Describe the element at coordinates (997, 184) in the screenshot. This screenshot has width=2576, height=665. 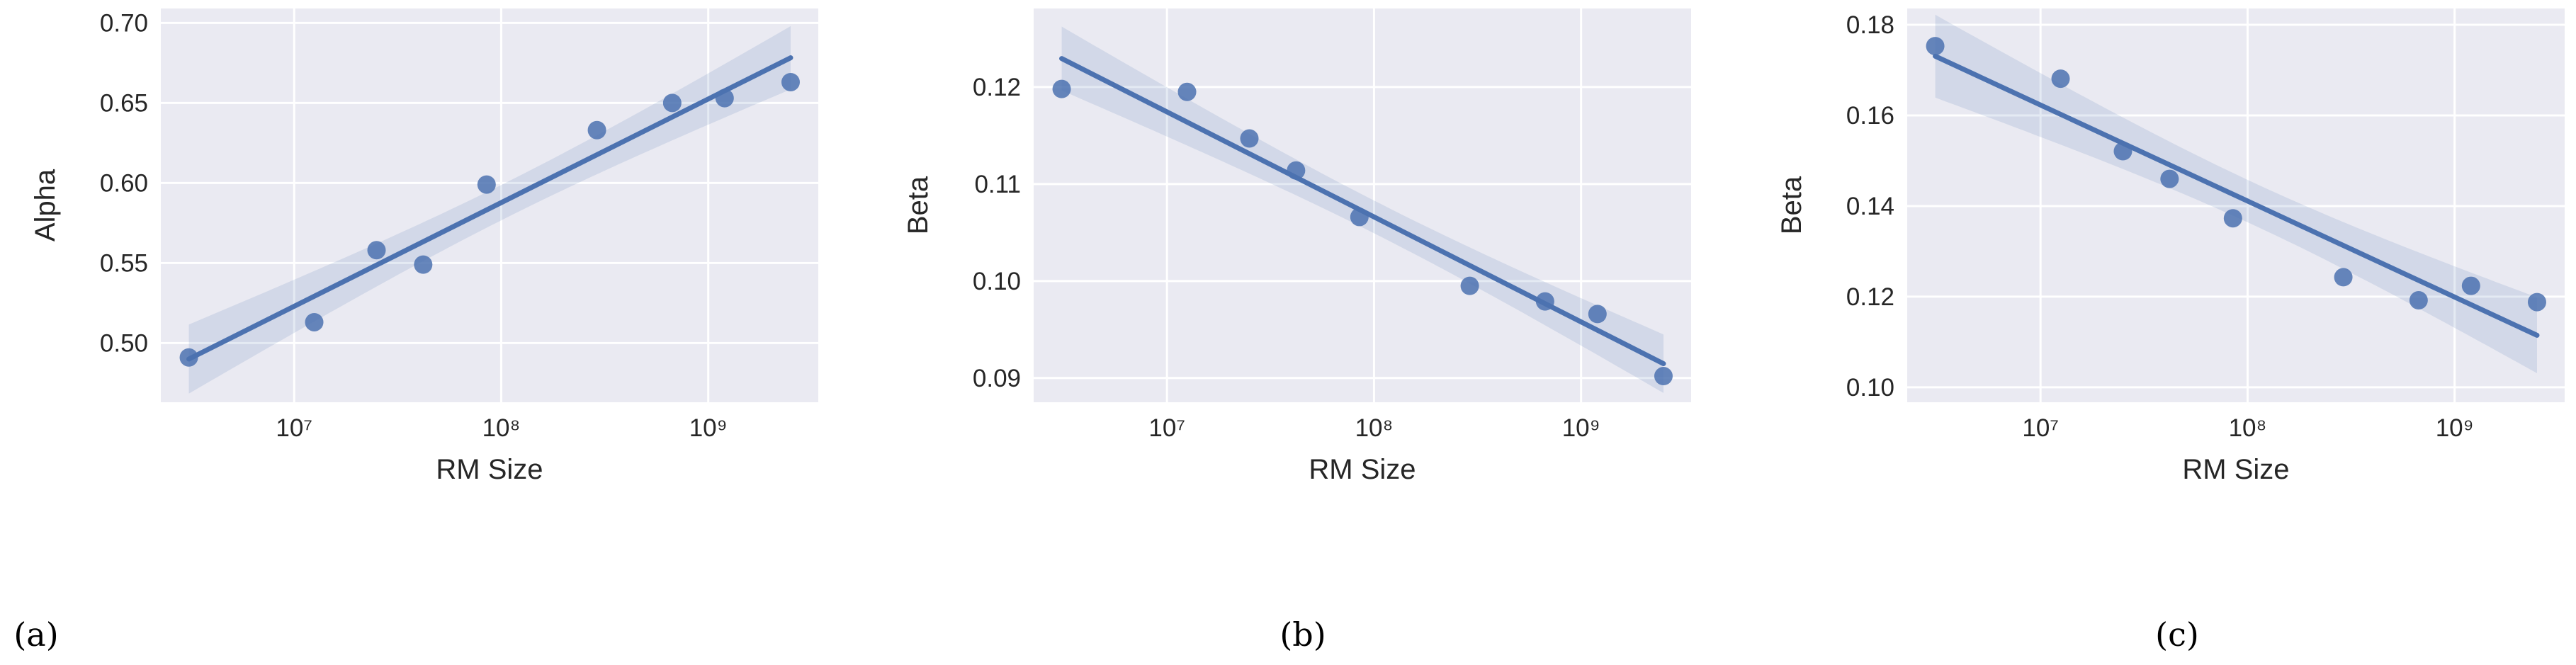
I see `y-tick-label: 0.11` at that location.